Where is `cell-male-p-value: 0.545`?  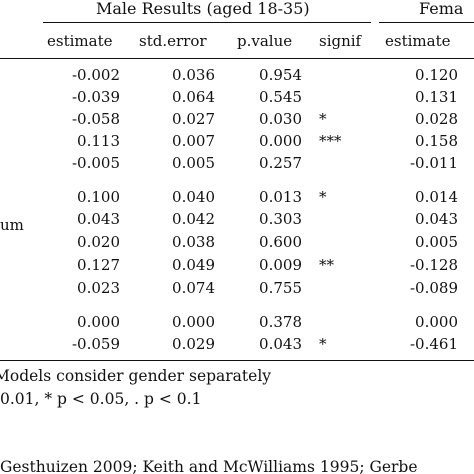
cell-male-p-value: 0.545 is located at coordinates (280, 97).